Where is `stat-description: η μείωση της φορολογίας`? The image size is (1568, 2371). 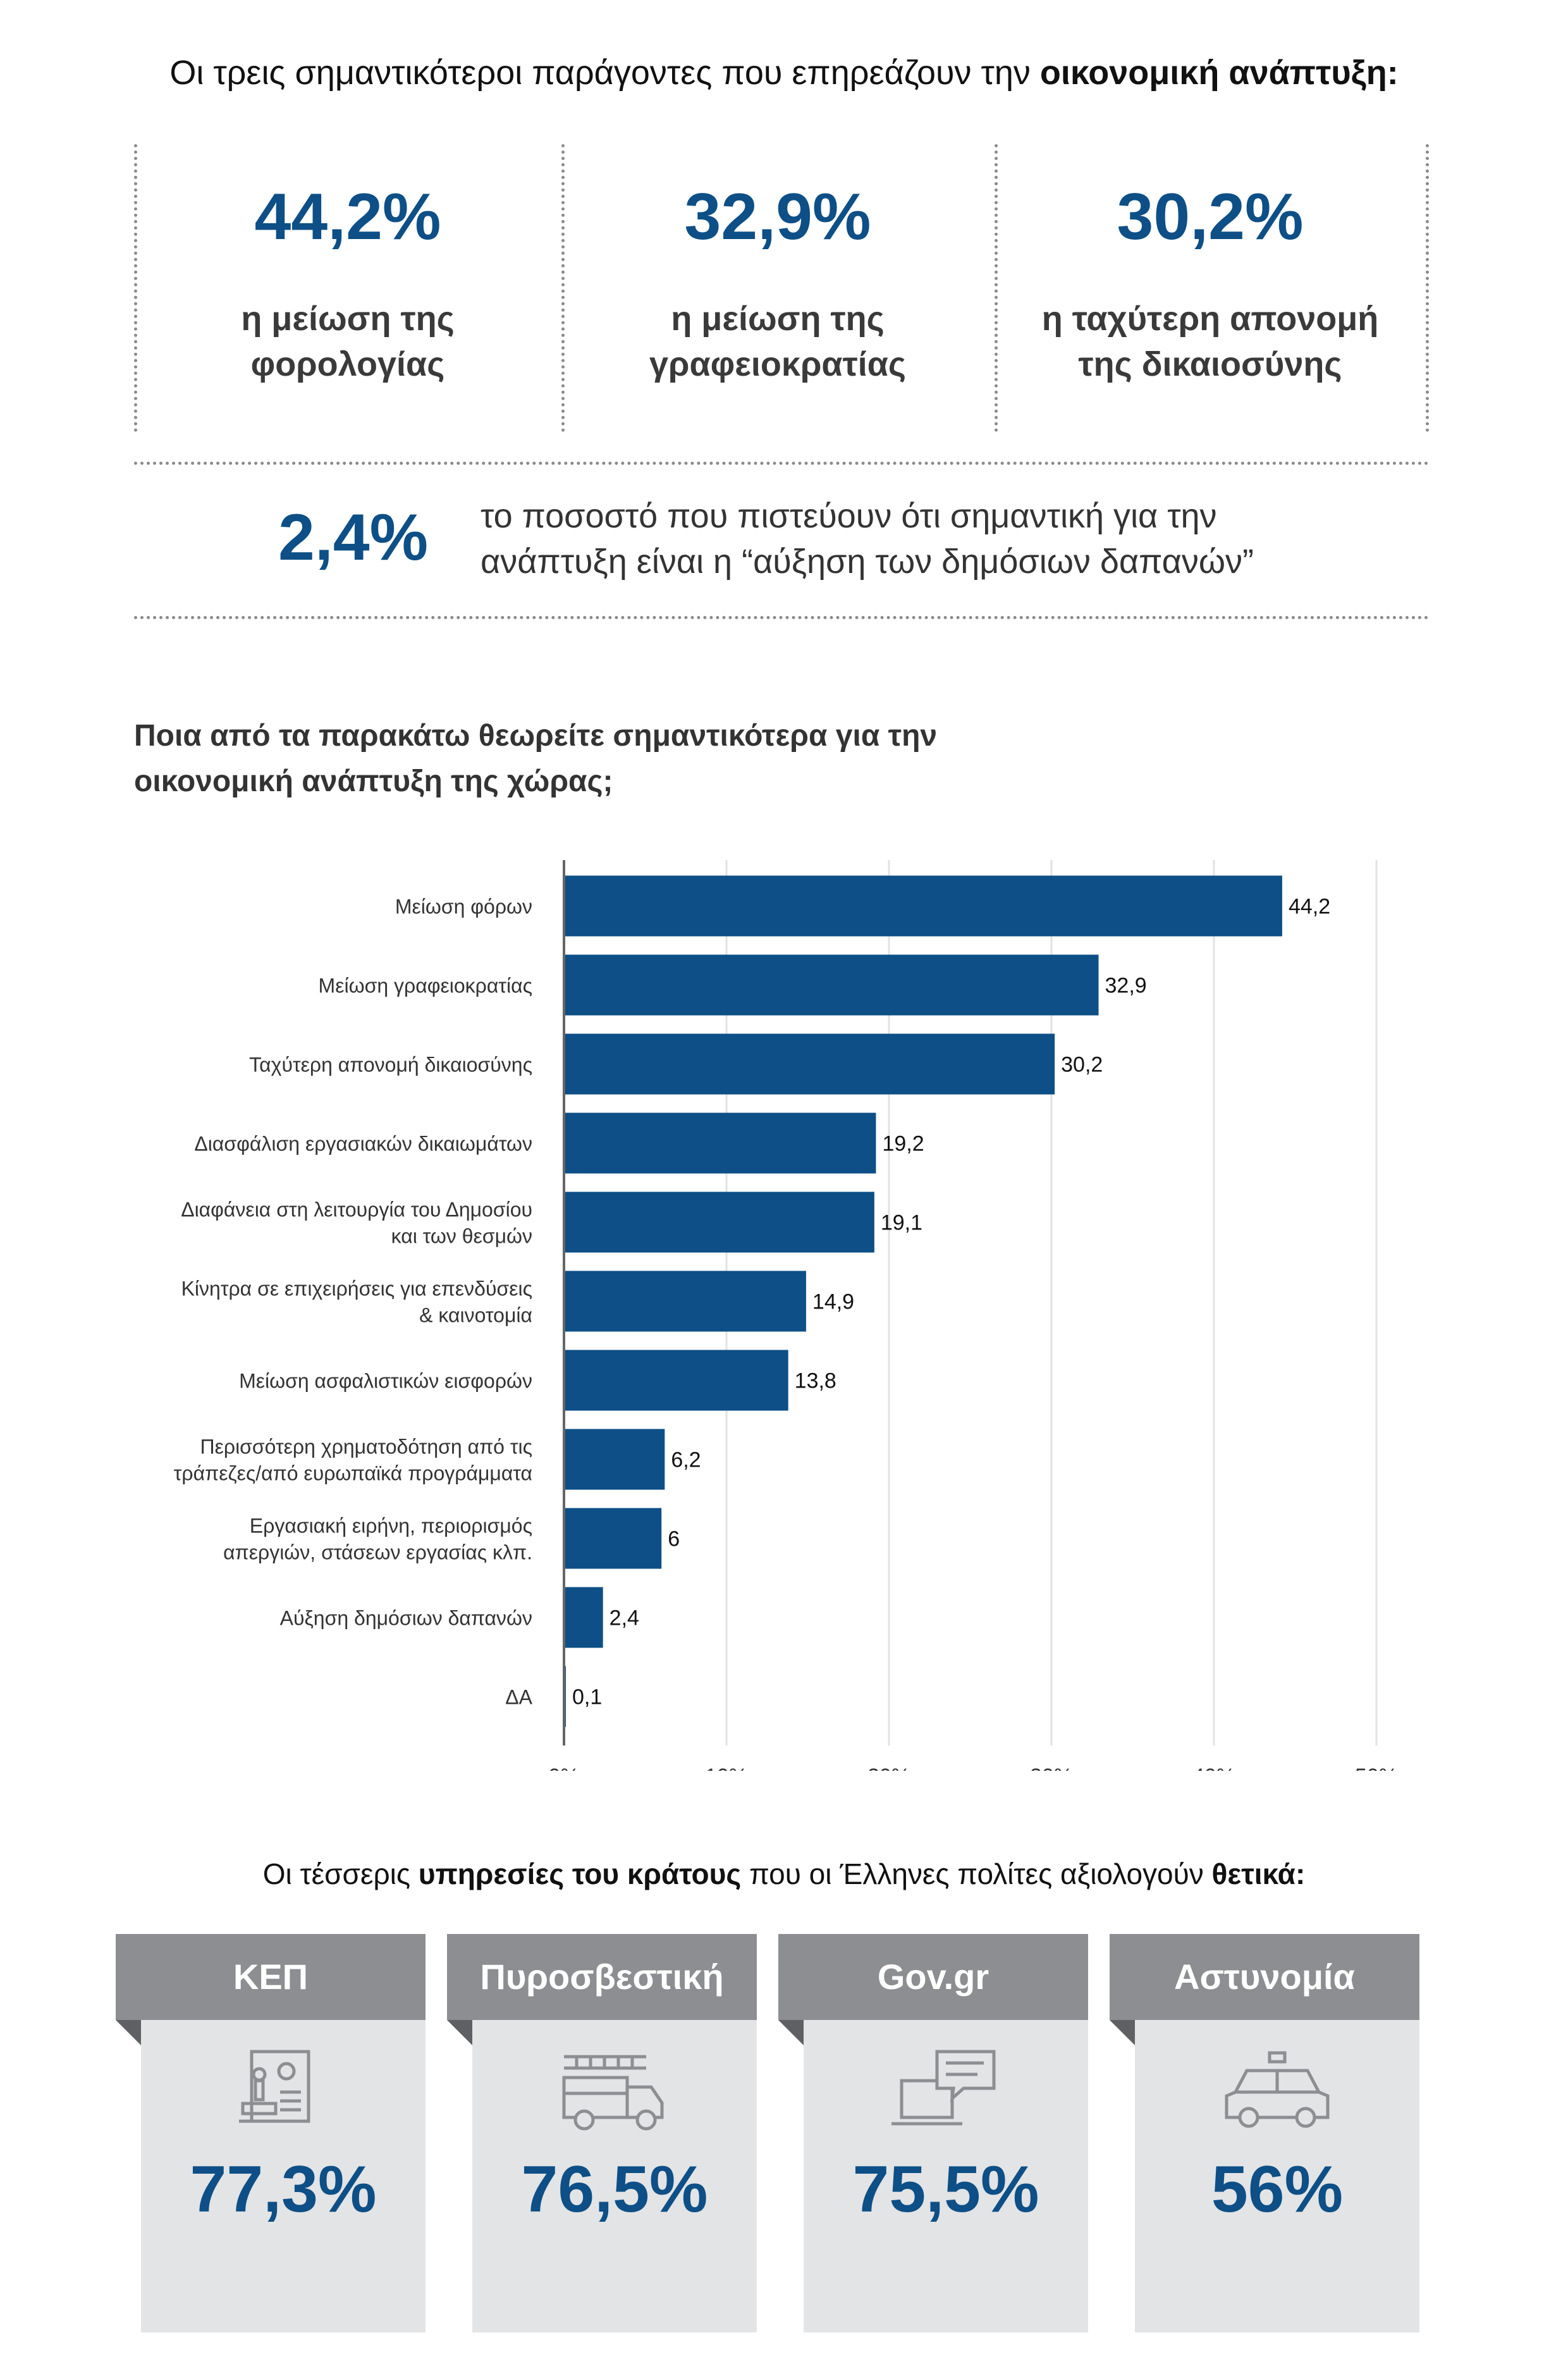
stat-description: η μείωση της φορολογίας is located at coordinates (348, 342).